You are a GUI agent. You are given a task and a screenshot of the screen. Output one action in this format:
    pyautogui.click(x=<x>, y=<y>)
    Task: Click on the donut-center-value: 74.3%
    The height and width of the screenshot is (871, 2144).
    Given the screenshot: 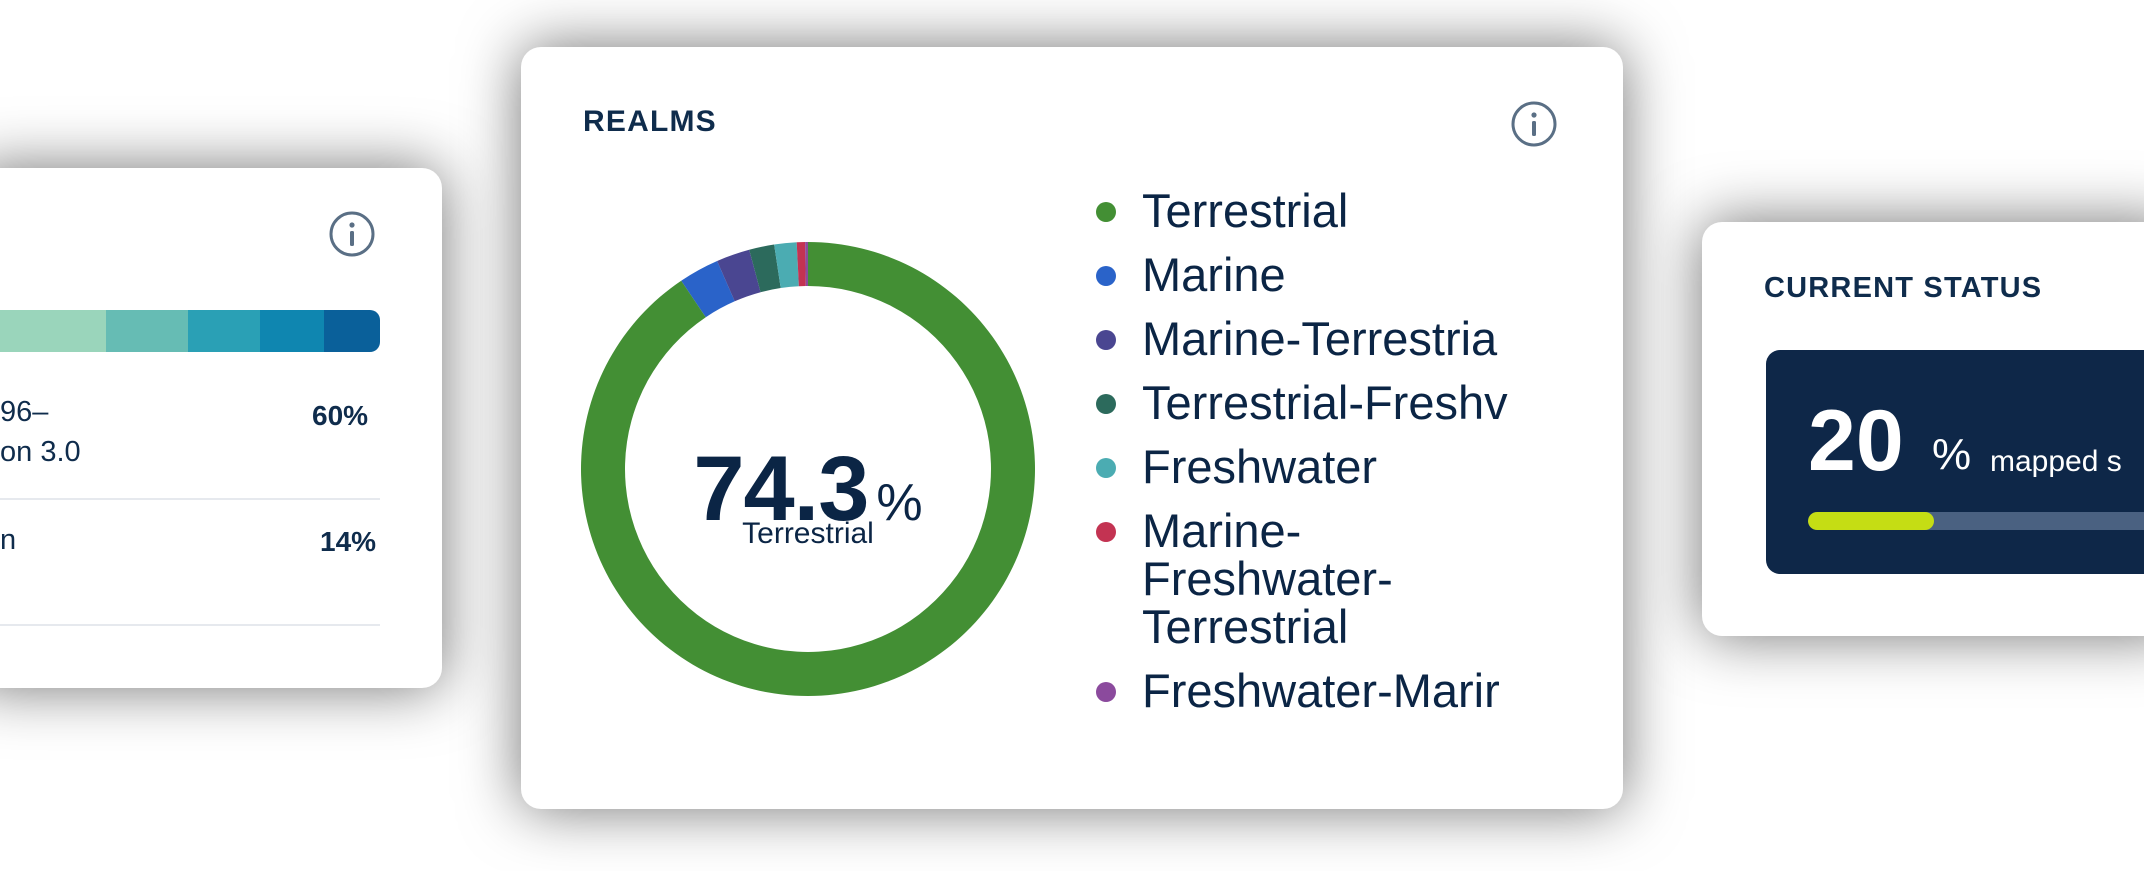 What is the action you would take?
    pyautogui.click(x=808, y=489)
    